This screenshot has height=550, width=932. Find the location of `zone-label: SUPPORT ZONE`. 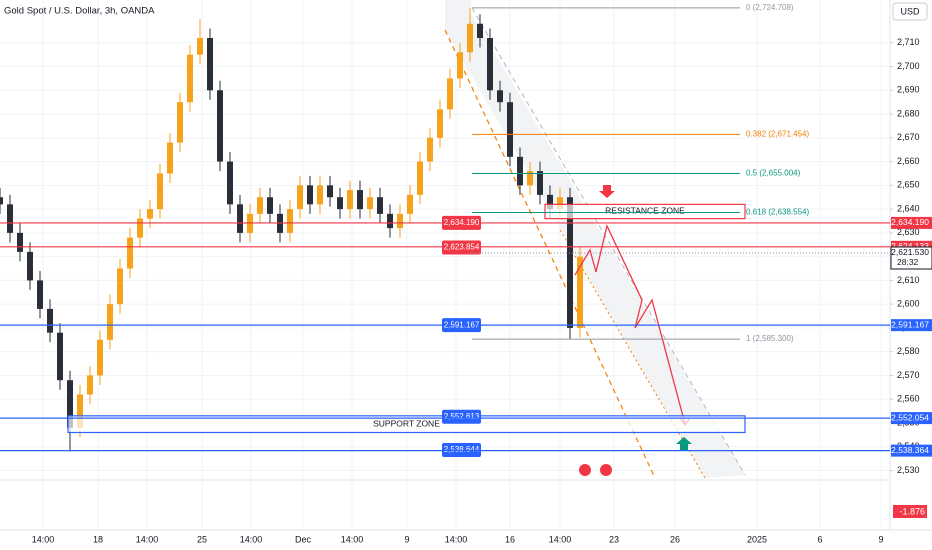

zone-label: SUPPORT ZONE is located at coordinates (406, 423).